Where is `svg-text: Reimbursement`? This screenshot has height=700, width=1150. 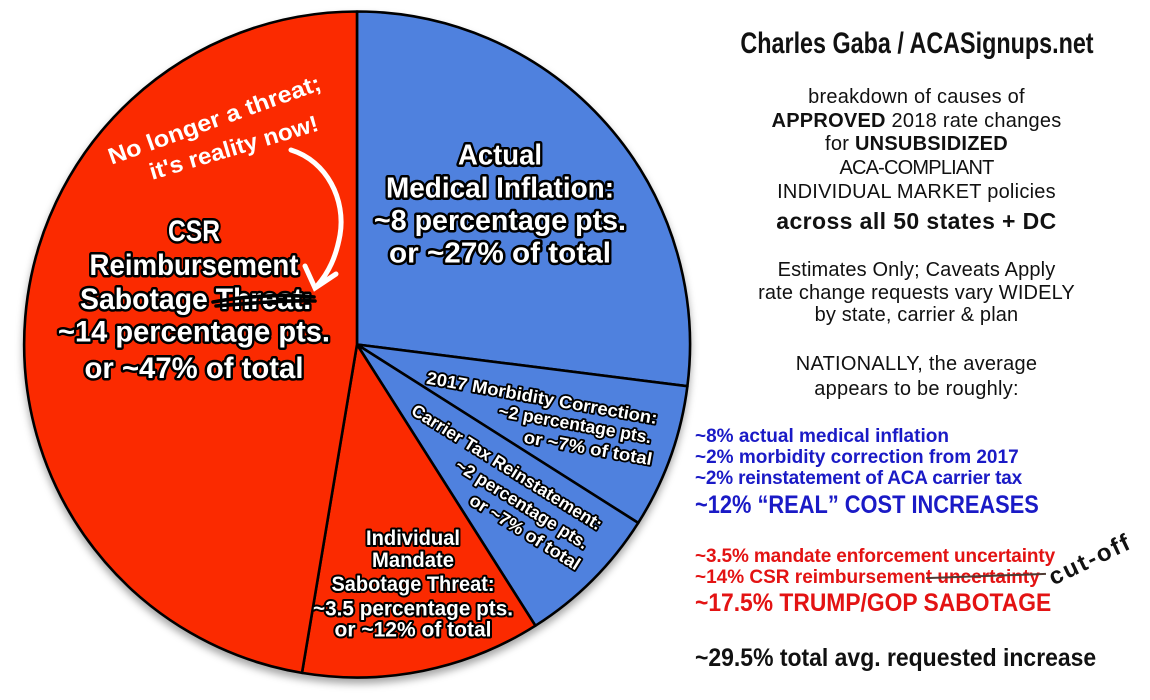 svg-text: Reimbursement is located at coordinates (194, 265).